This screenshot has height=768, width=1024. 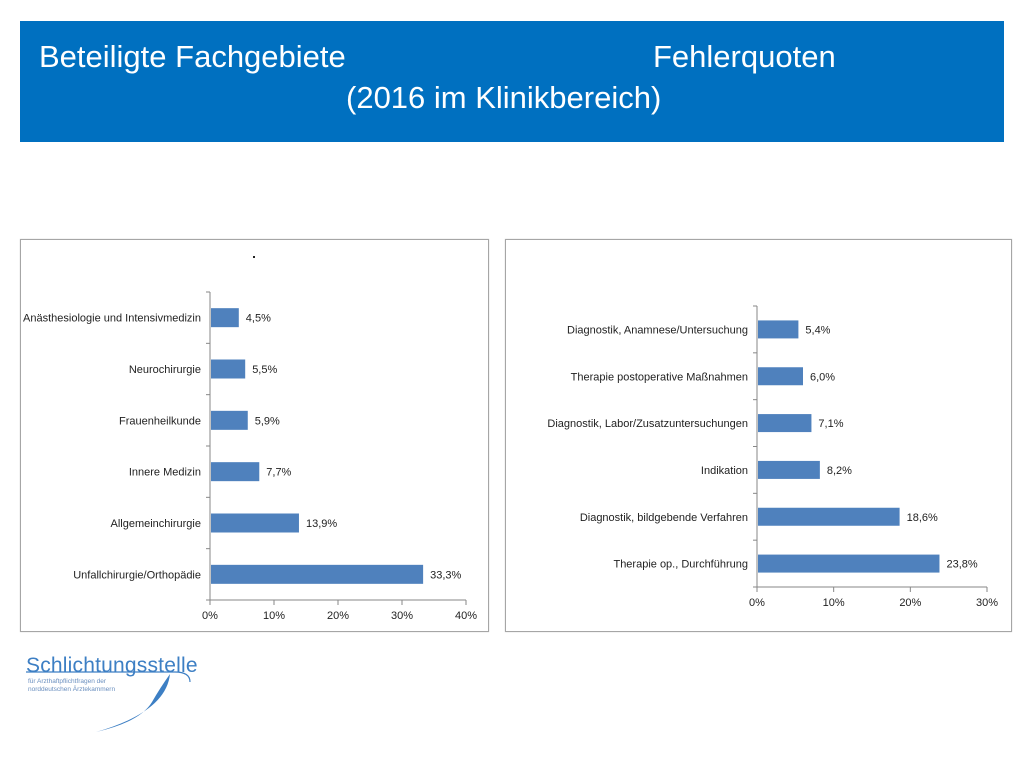 I want to click on x-tick-label: 40%, so click(x=466, y=616).